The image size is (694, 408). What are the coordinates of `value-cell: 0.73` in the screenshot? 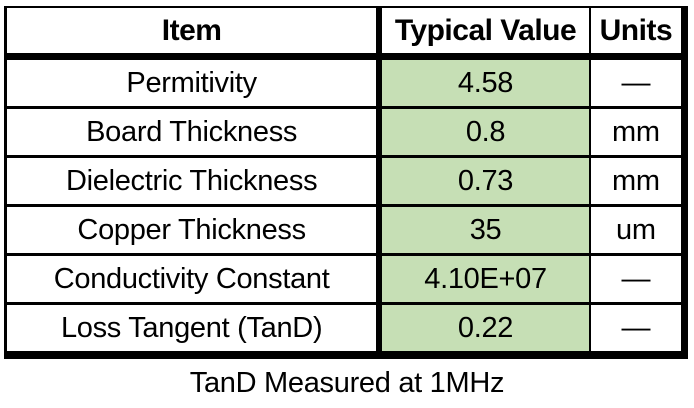 It's located at (483, 180).